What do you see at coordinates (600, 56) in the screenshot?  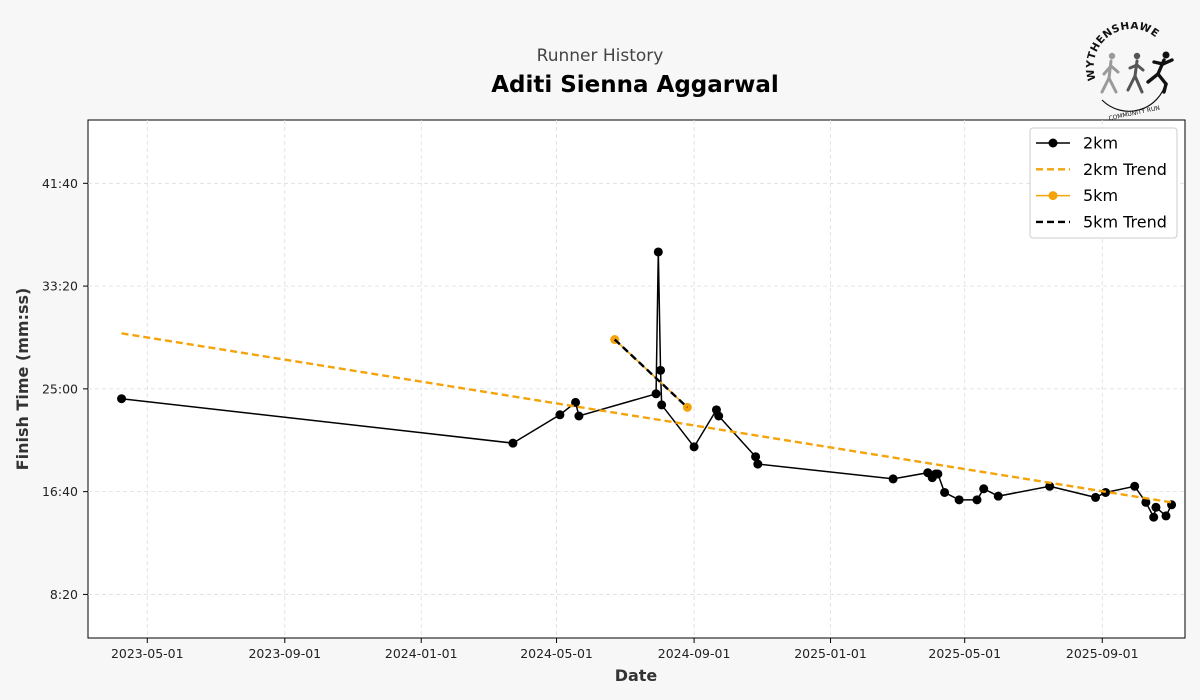 I see `chart-subtitle: Runner History` at bounding box center [600, 56].